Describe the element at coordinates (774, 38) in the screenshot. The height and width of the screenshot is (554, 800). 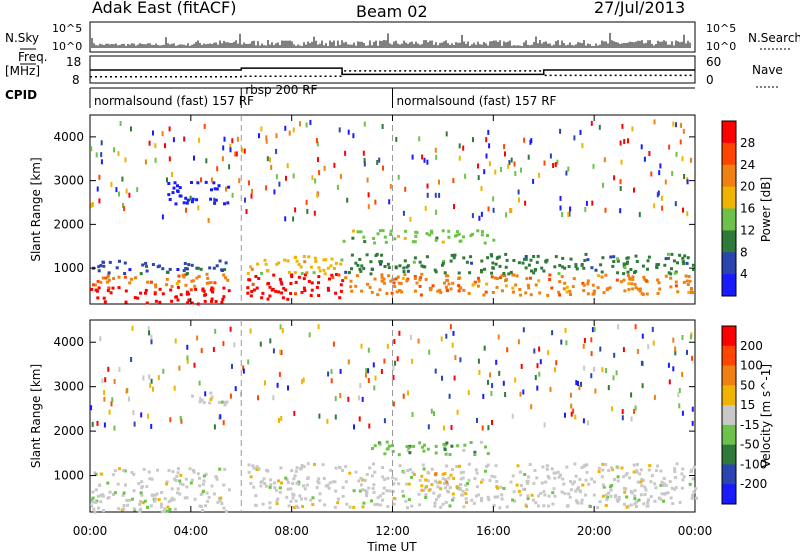
I see `nsearch-label: N.Search` at that location.